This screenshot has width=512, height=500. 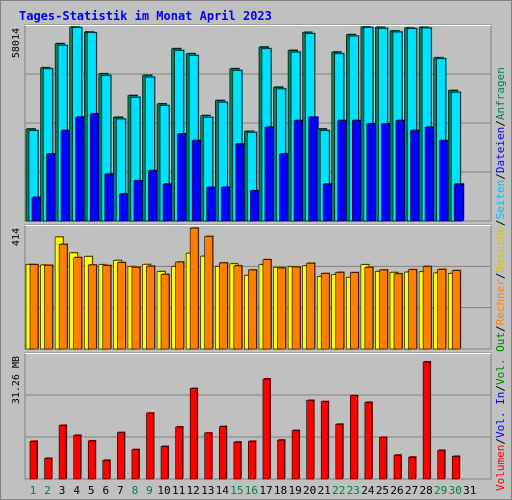 What do you see at coordinates (500, 249) in the screenshot?
I see `legend-item-besuche: Besuche` at bounding box center [500, 249].